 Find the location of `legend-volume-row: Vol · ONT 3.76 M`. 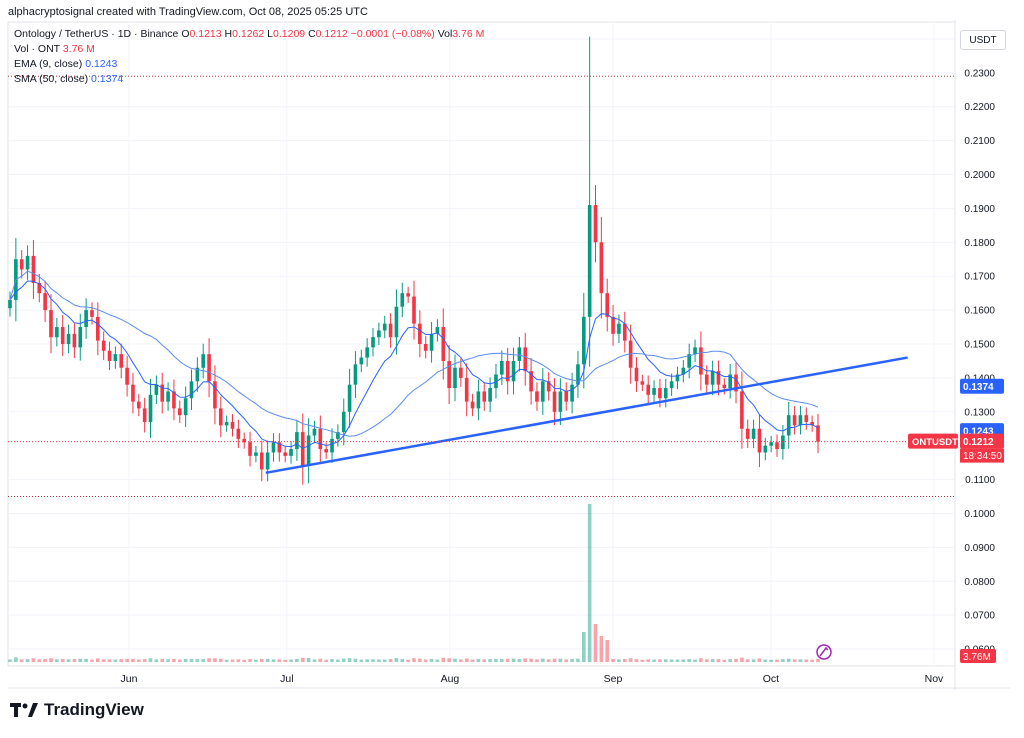

legend-volume-row: Vol · ONT 3.76 M is located at coordinates (54, 49).